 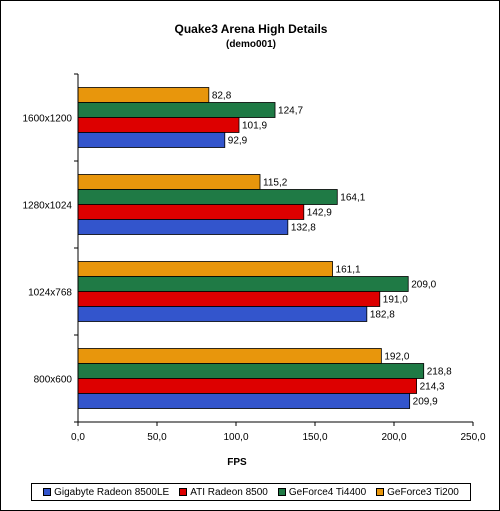 I want to click on legend-item: GeForce4 Ti4400, so click(x=322, y=492).